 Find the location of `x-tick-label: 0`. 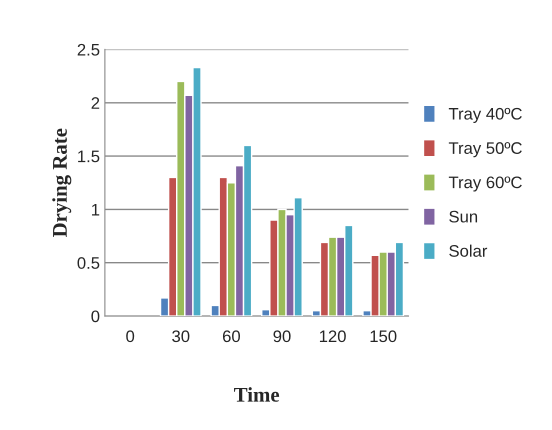

x-tick-label: 0 is located at coordinates (130, 336).